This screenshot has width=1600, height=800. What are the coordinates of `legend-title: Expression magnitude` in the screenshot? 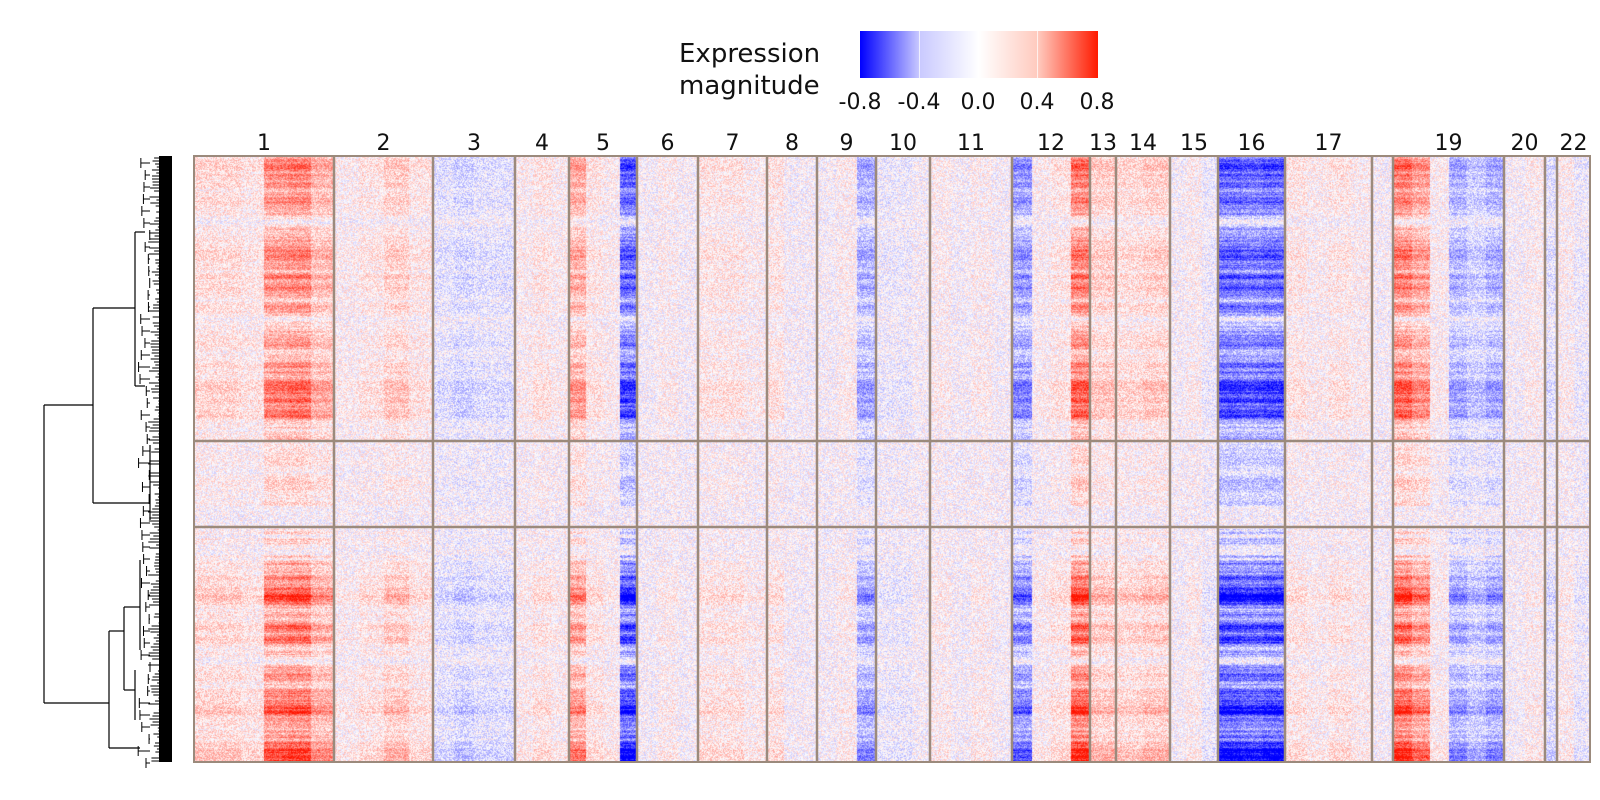 It's located at (749, 70).